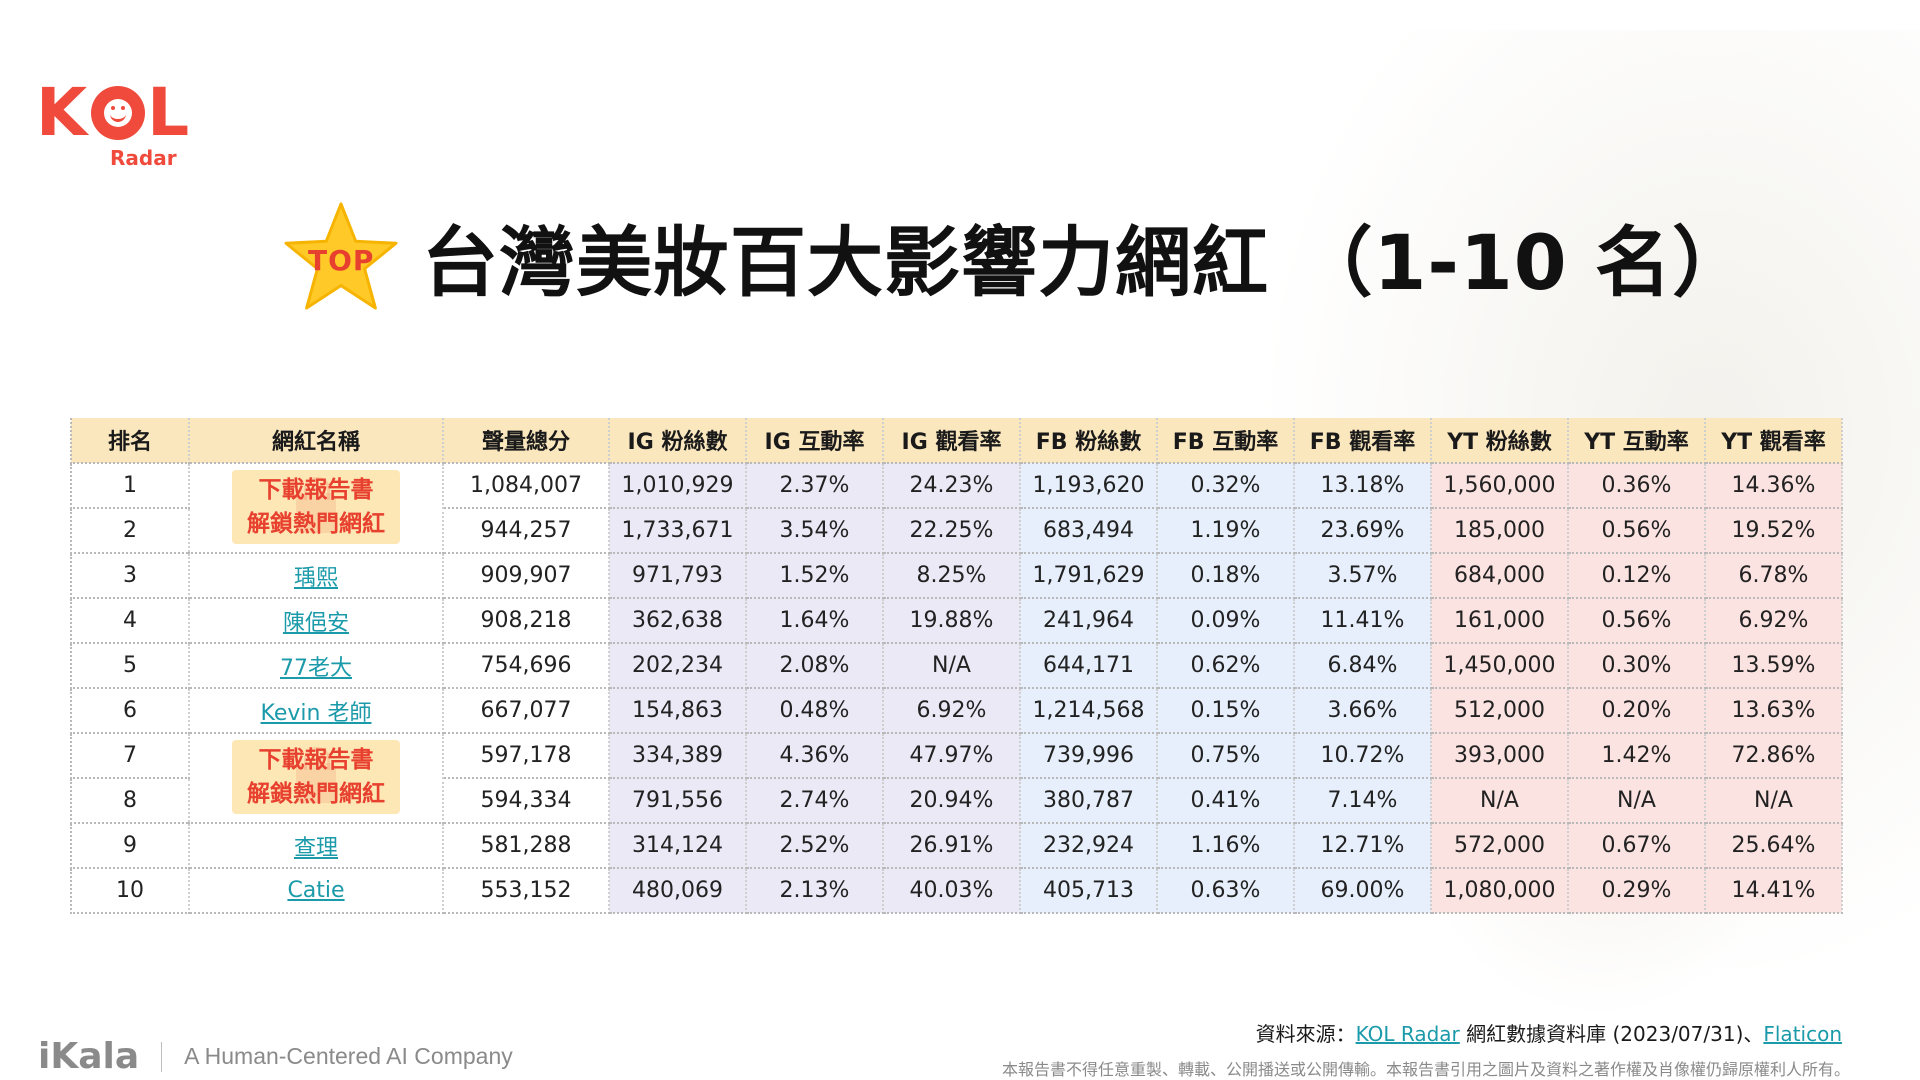  What do you see at coordinates (1363, 441) in the screenshot?
I see `header-fb-view-rate: FB 觀看率` at bounding box center [1363, 441].